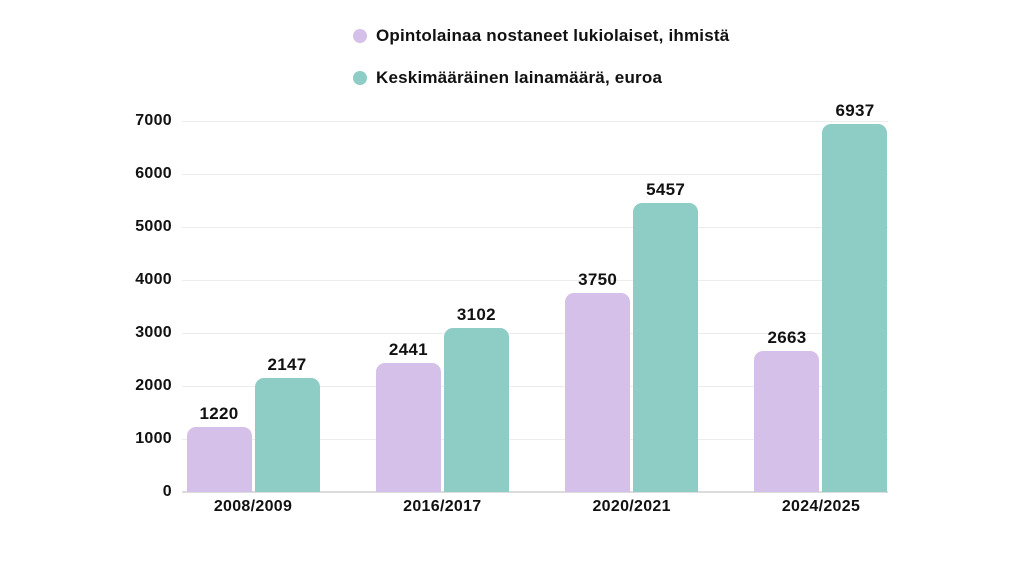 The image size is (1024, 576). What do you see at coordinates (360, 78) in the screenshot?
I see `legend-swatch-series2-icon` at bounding box center [360, 78].